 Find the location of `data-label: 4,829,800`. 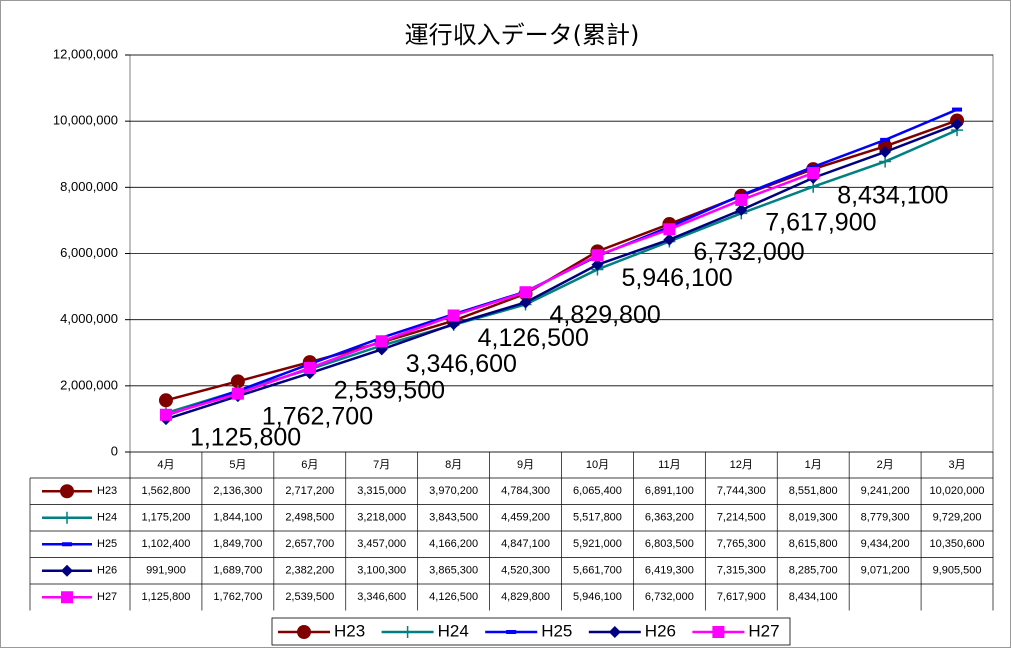

data-label: 4,829,800 is located at coordinates (605, 315).